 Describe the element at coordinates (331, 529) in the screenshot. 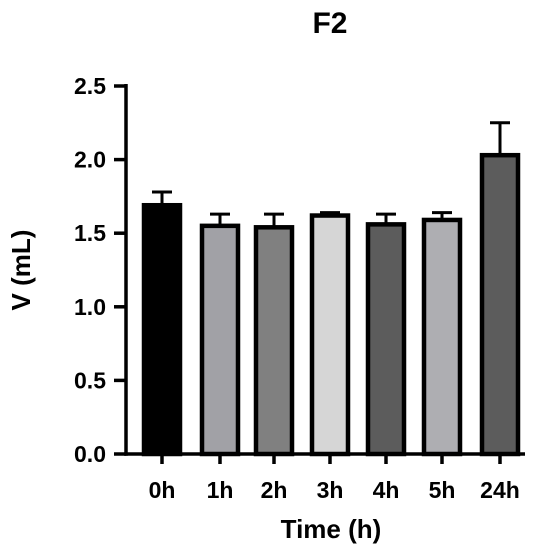

I see `x-axis-label: Time (h)` at that location.